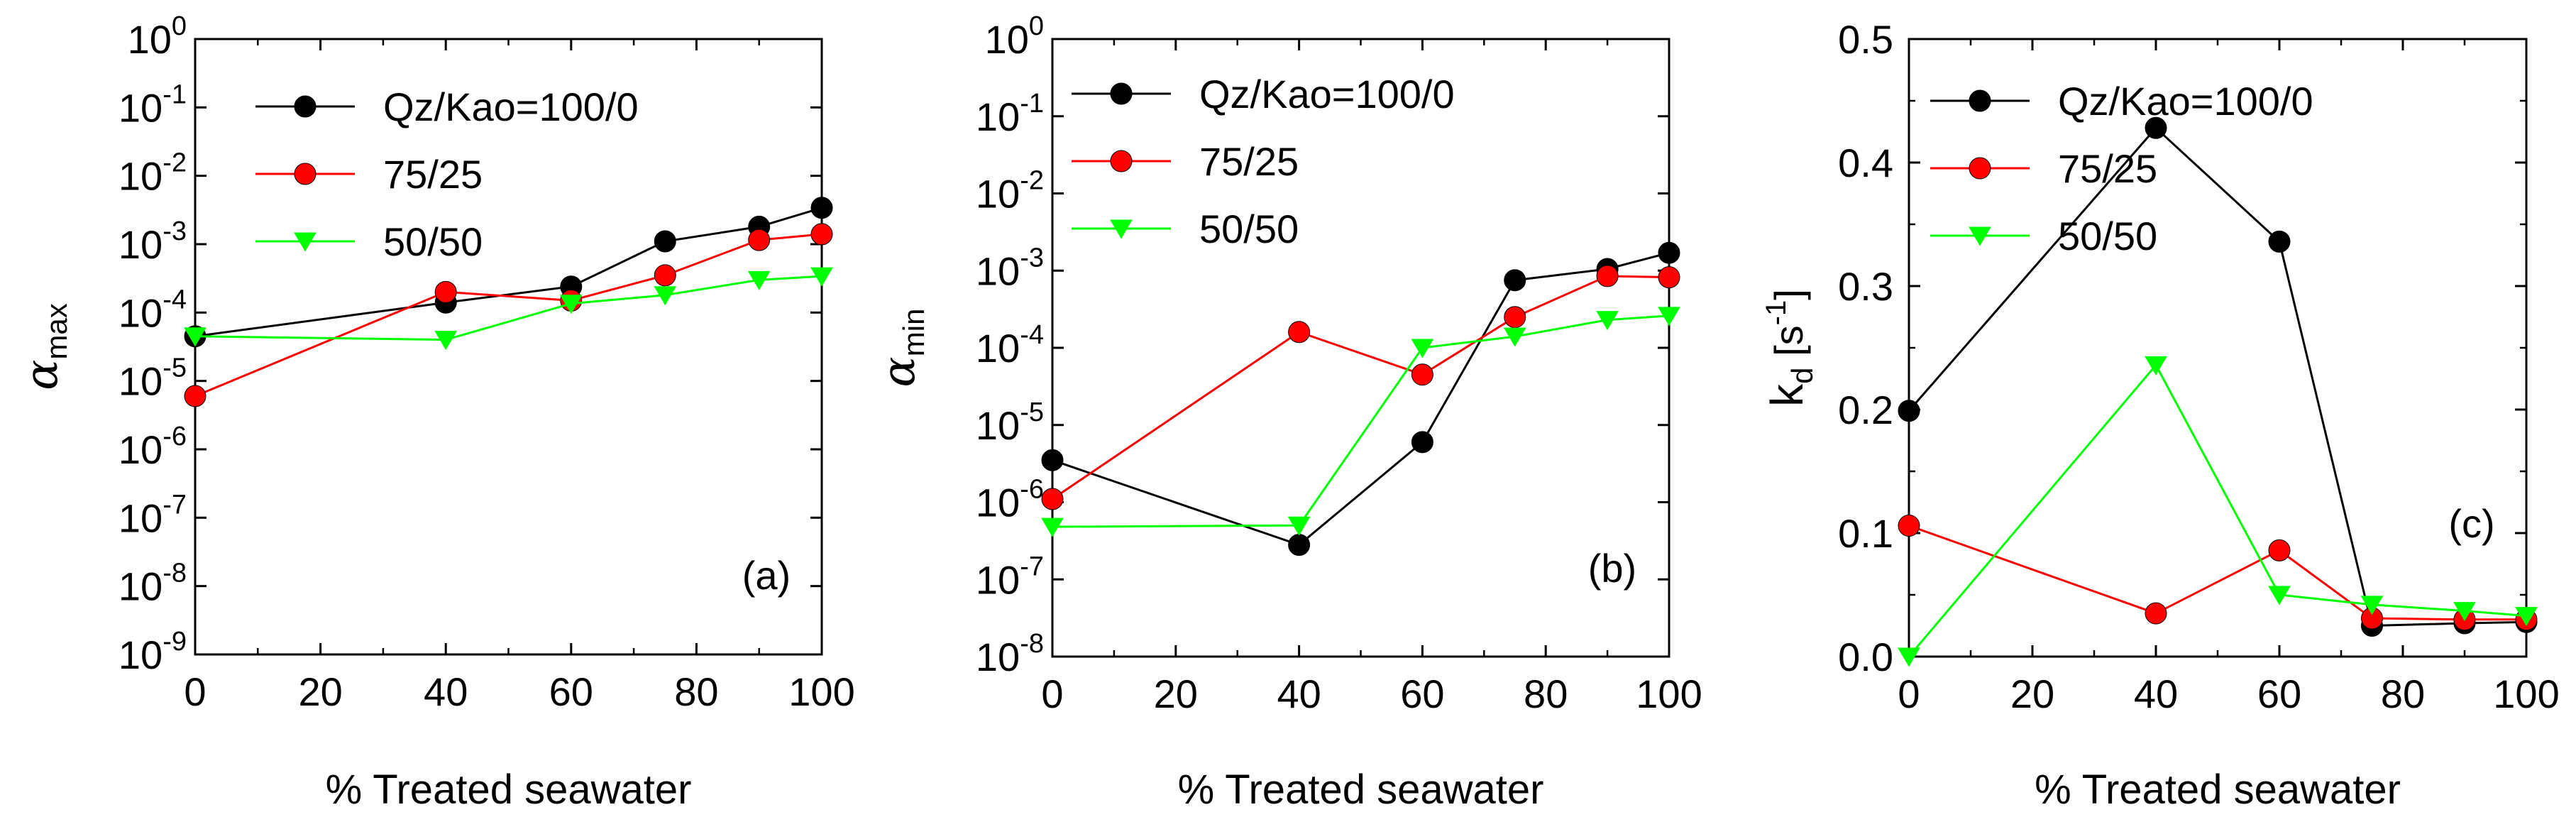  Describe the element at coordinates (175, 642) in the screenshot. I see `y-tick-exponent: -9` at that location.